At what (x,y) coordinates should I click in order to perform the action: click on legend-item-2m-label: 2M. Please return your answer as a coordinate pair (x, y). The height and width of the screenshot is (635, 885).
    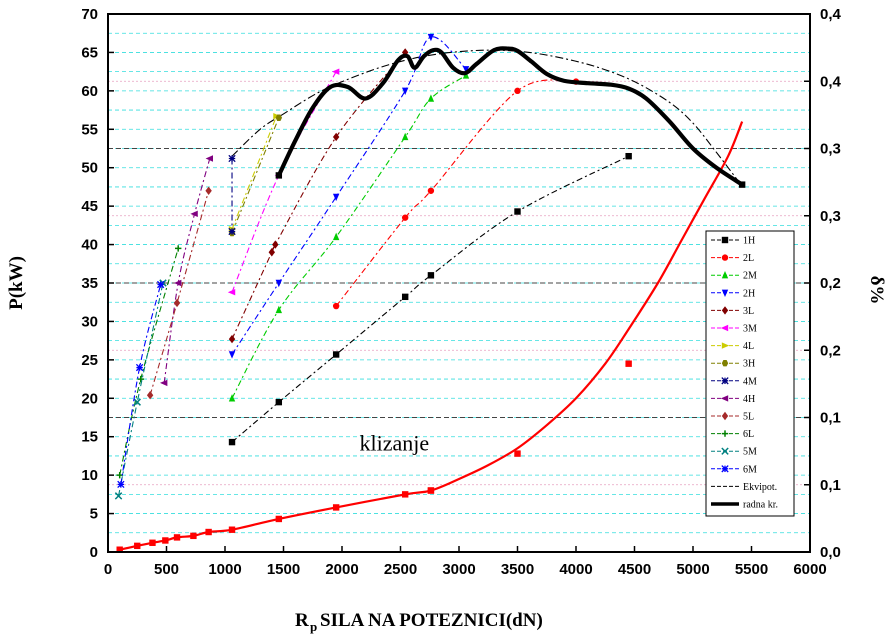
    Looking at the image, I should click on (750, 276).